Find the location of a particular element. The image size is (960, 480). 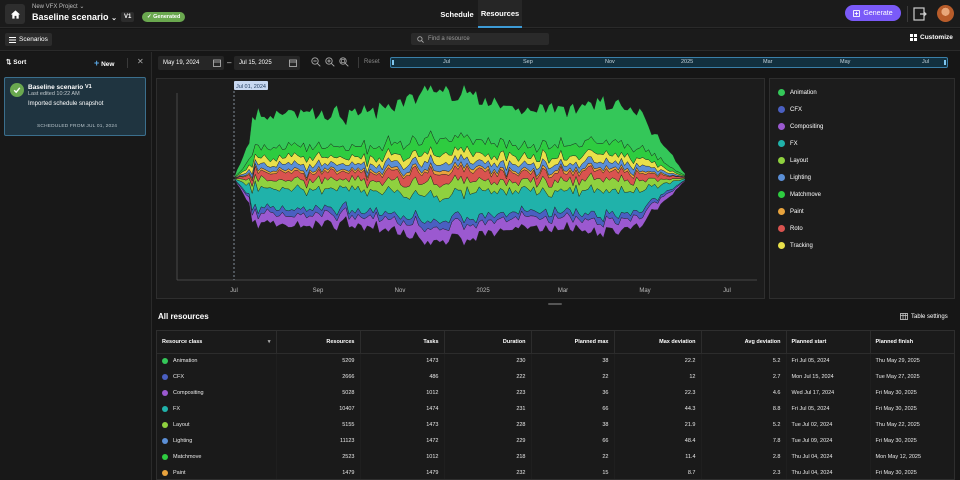

card-scheduled-from: SCHEDULED FROM JUL 01, 2024 is located at coordinates (77, 126).